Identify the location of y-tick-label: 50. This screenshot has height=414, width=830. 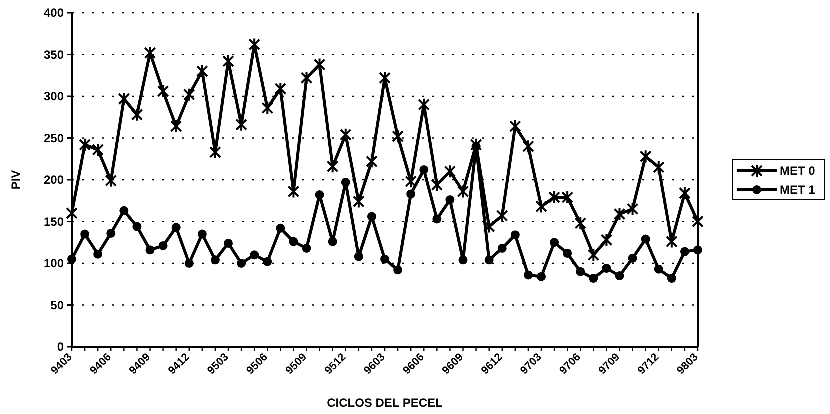
(57, 305).